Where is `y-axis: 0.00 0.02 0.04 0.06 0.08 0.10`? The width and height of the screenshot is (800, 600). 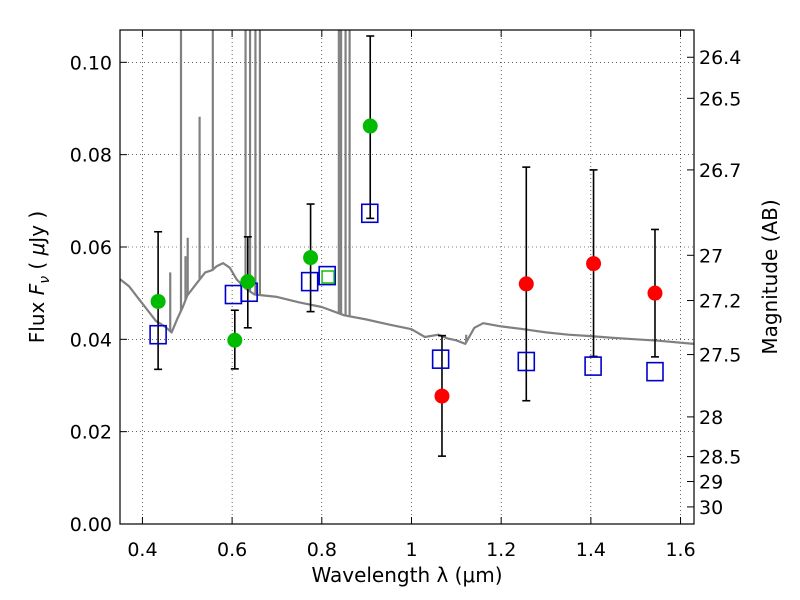 y-axis: 0.00 0.02 0.04 0.06 0.08 0.10 is located at coordinates (98, 294).